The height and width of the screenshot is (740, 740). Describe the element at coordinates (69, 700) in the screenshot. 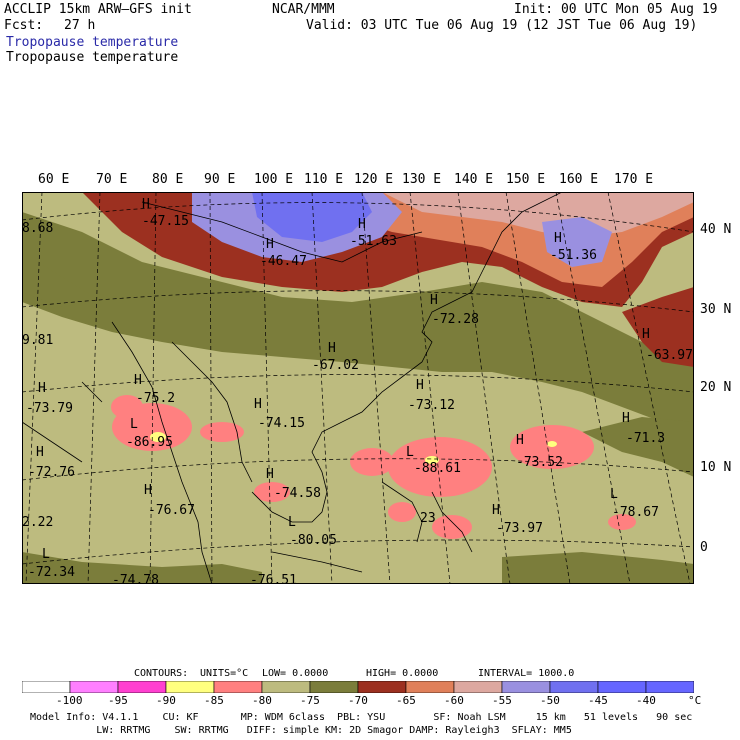

I see `colorbar-label: -100` at that location.